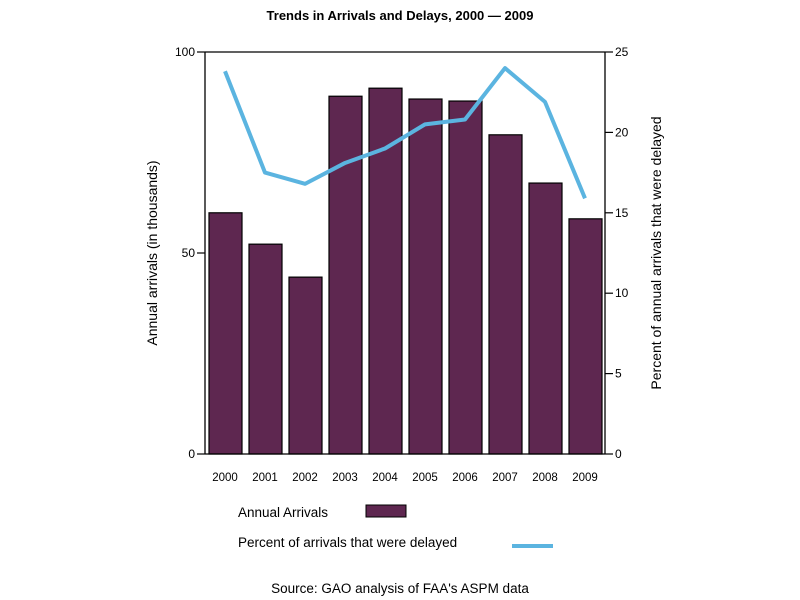 The height and width of the screenshot is (600, 800). I want to click on left-tick-label: 100, so click(185, 52).